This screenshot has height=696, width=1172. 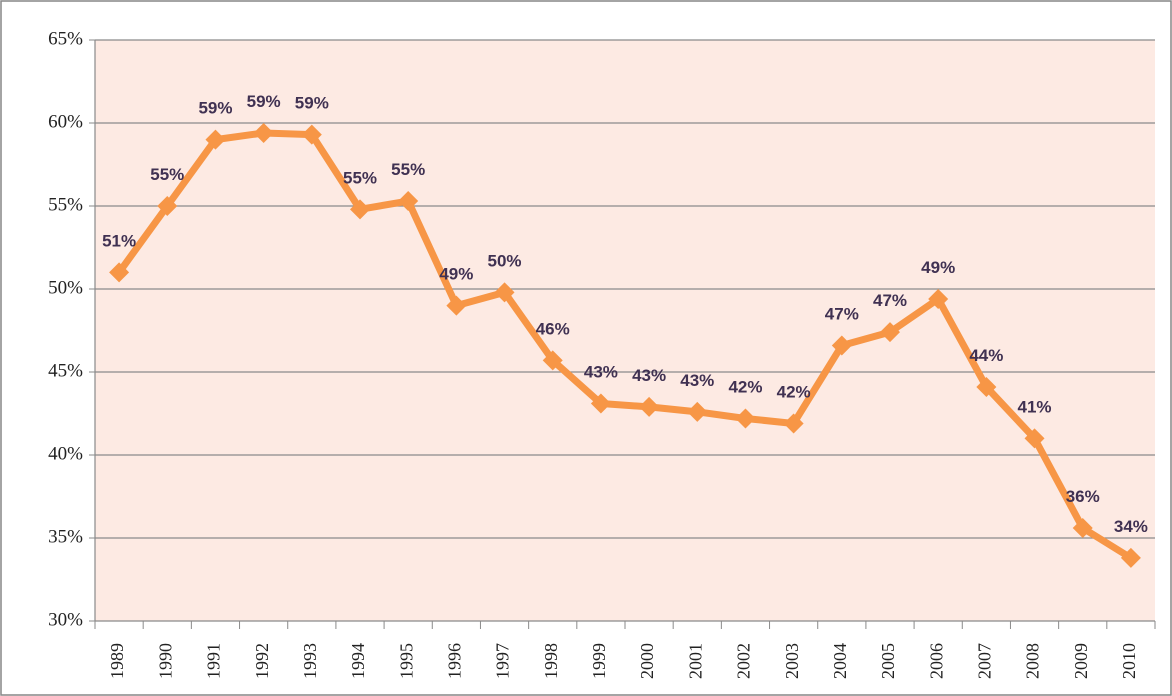 What do you see at coordinates (65, 370) in the screenshot?
I see `y-tick-label: 45%` at bounding box center [65, 370].